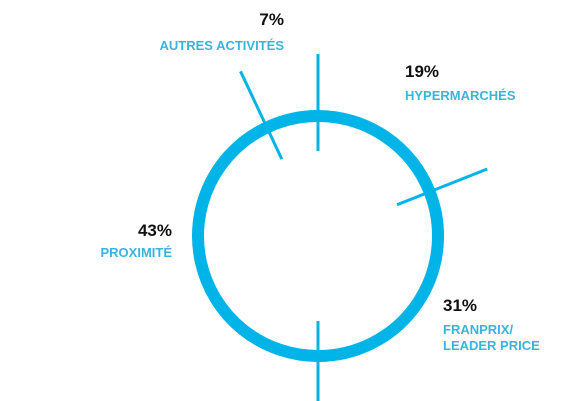 The width and height of the screenshot is (581, 401). I want to click on value-label: 19%, so click(422, 71).